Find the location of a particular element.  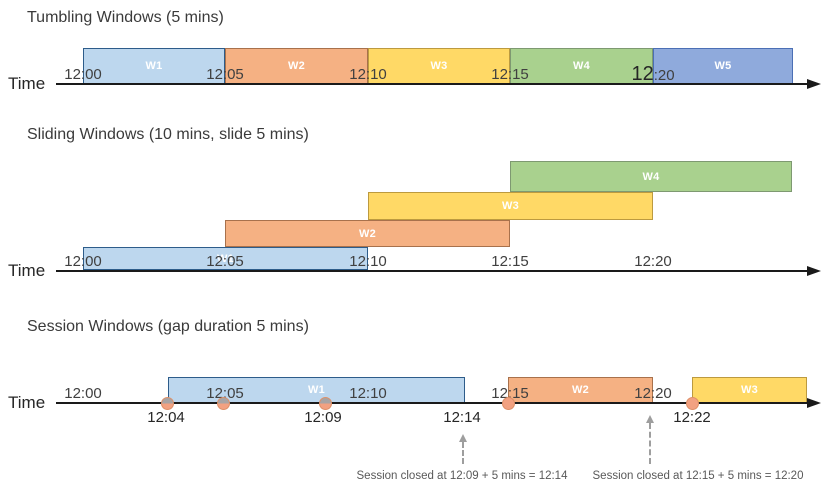

section-title: Sliding Windows (10 mins, slide 5 mins) is located at coordinates (168, 134).